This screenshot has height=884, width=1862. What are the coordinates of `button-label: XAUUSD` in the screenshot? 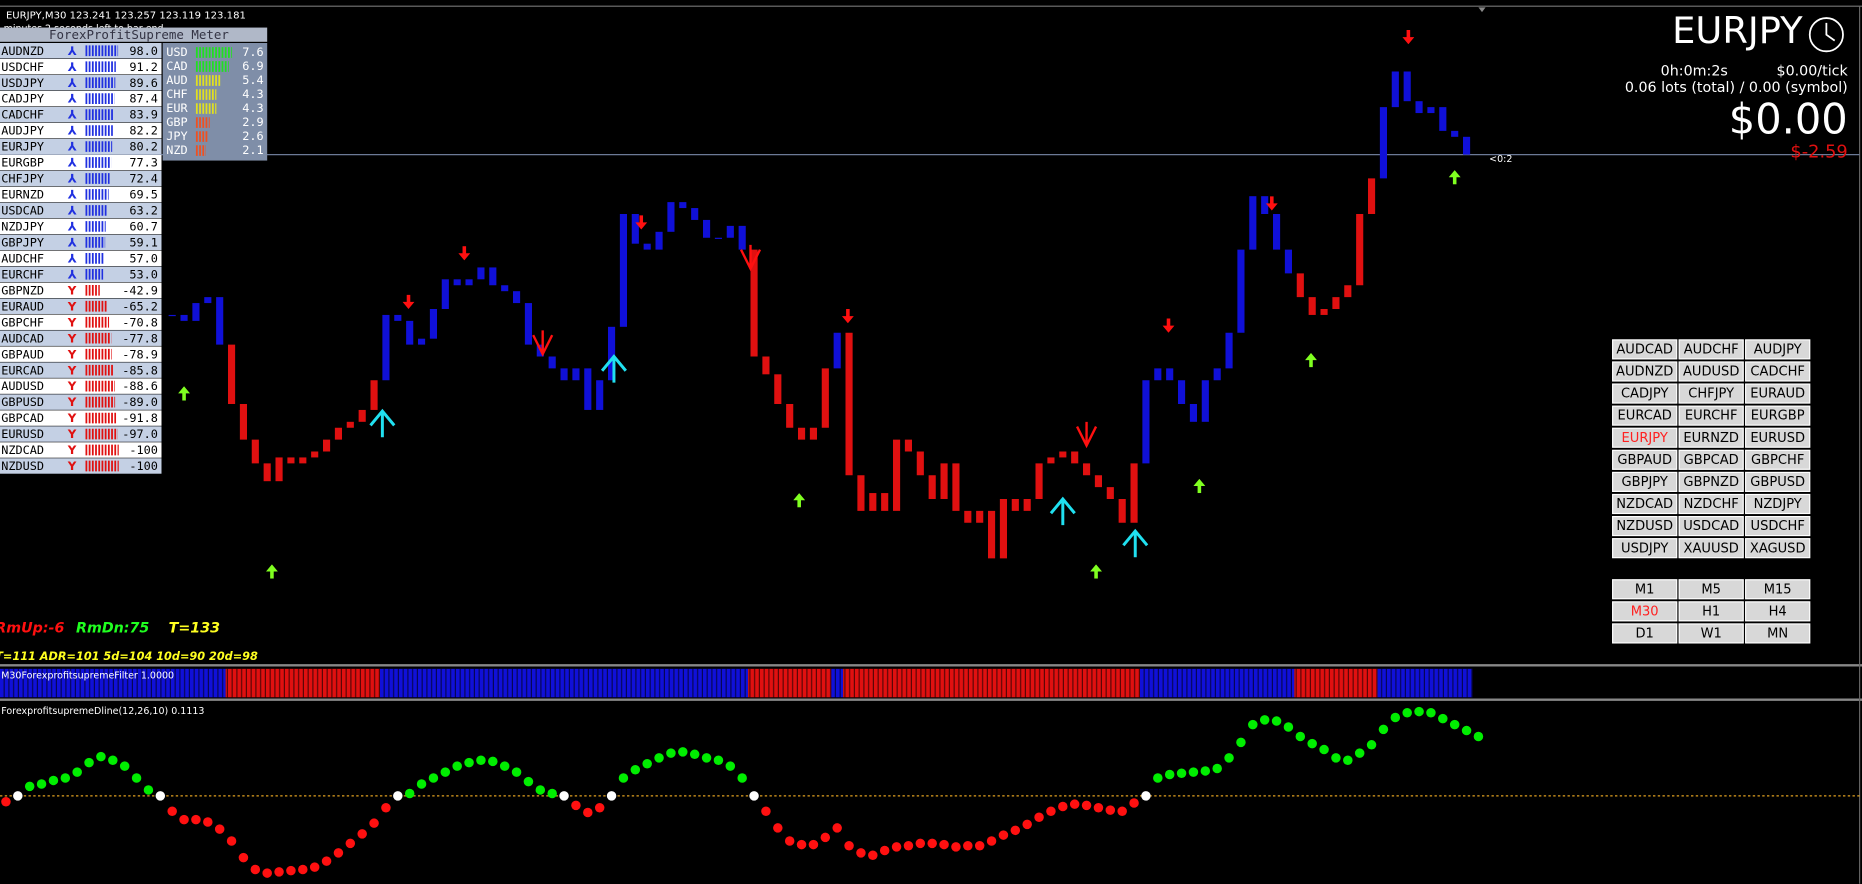 It's located at (1711, 548).